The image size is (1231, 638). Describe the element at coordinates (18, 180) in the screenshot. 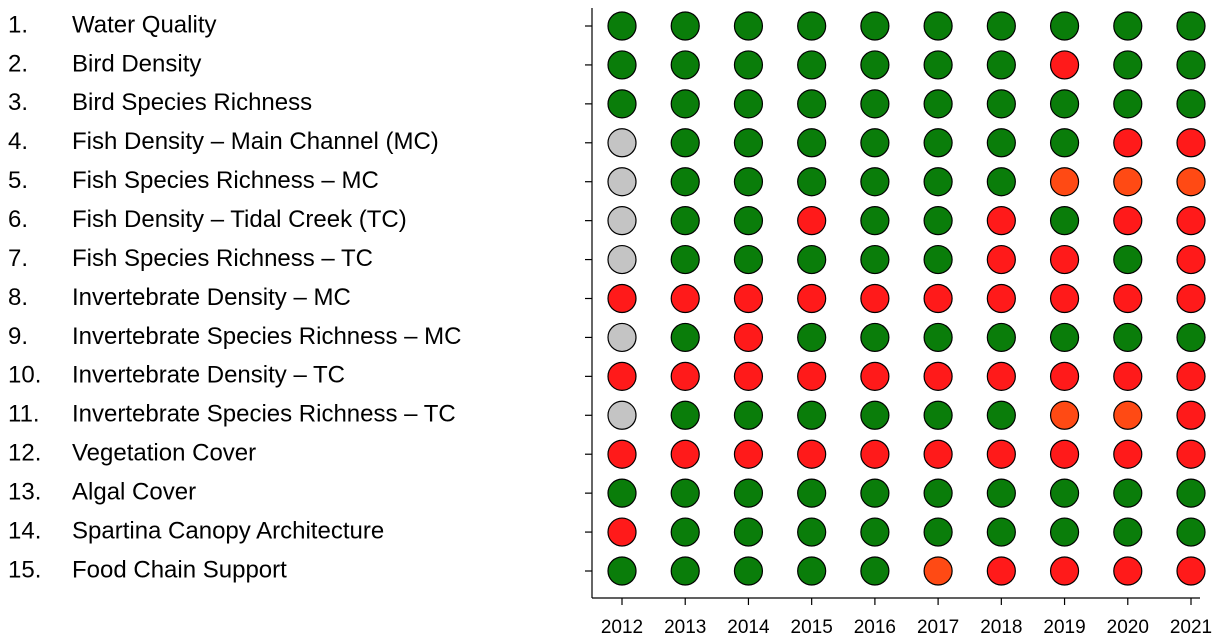

I see `row-number: 5.` at that location.